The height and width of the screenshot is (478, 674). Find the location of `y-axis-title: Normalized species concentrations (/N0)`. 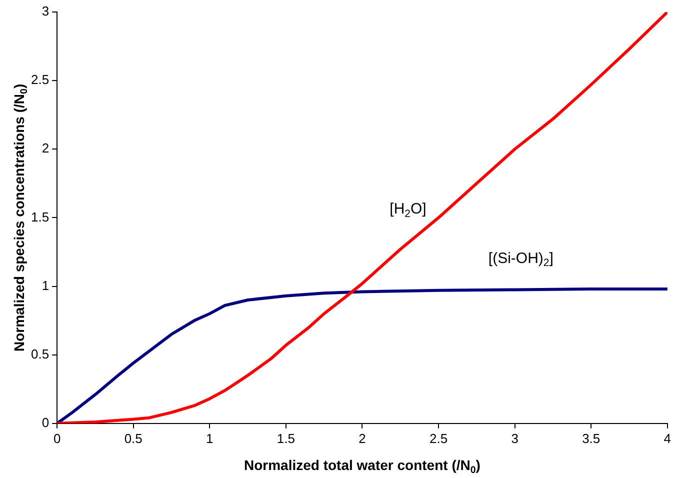

y-axis-title: Normalized species concentrations (/N0) is located at coordinates (20, 218).